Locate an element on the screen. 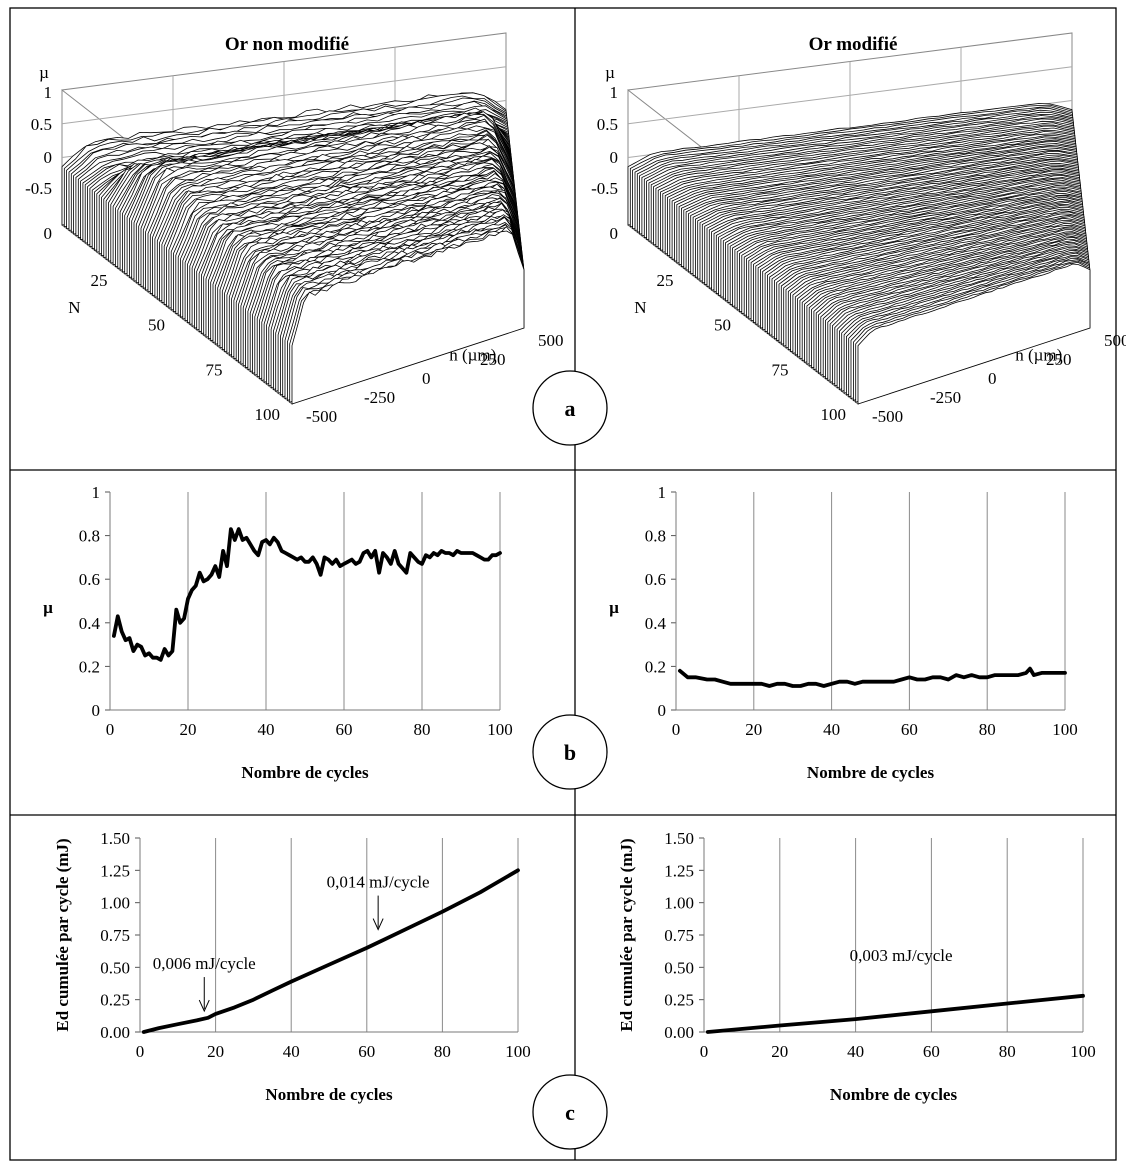  row-label-c-text: c is located at coordinates (570, 1112).